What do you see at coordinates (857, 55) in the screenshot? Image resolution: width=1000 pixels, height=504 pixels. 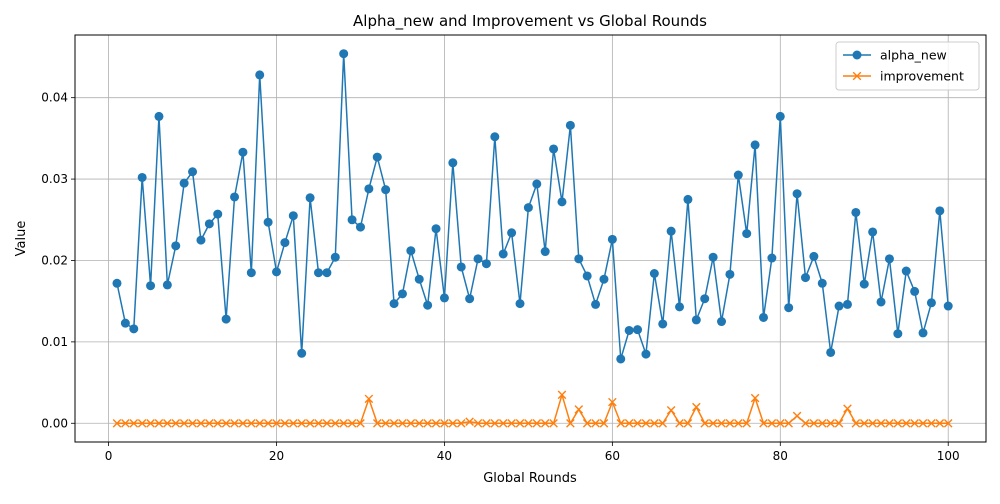 I see `legend-marker` at bounding box center [857, 55].